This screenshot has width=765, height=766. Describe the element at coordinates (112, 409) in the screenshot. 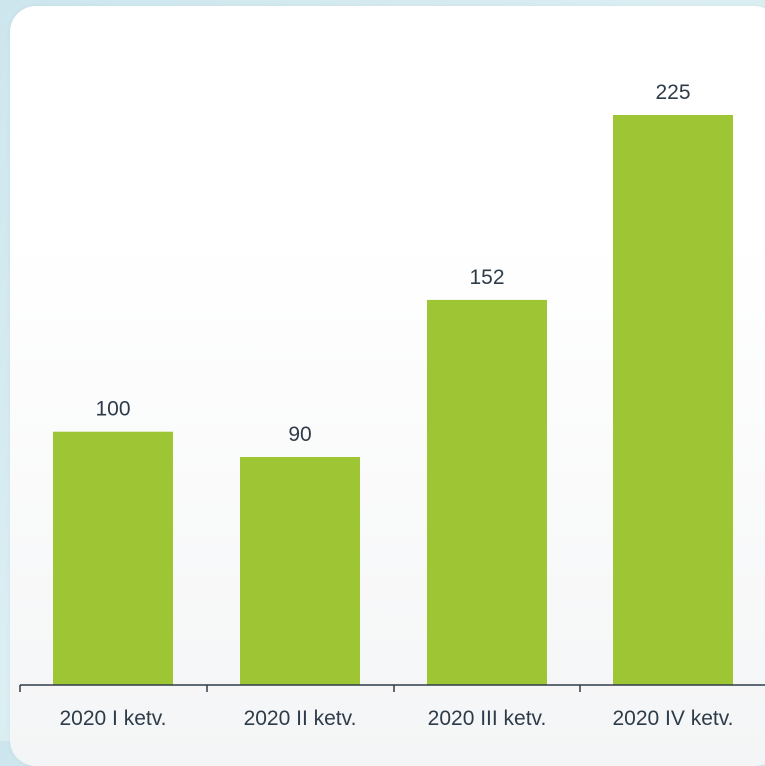

I see `value-label-1: 100` at that location.